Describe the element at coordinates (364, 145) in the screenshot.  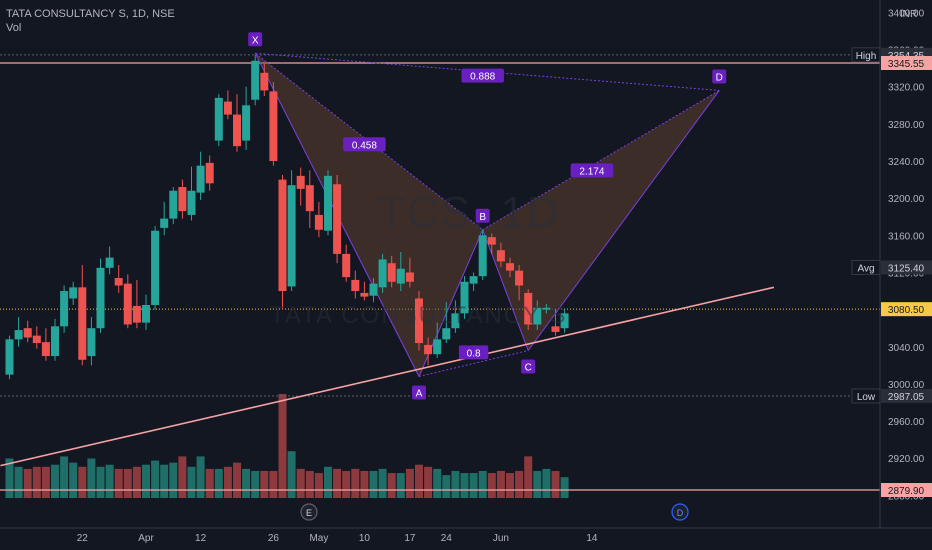
I see `pattern-ratio-label: 0.458` at that location.